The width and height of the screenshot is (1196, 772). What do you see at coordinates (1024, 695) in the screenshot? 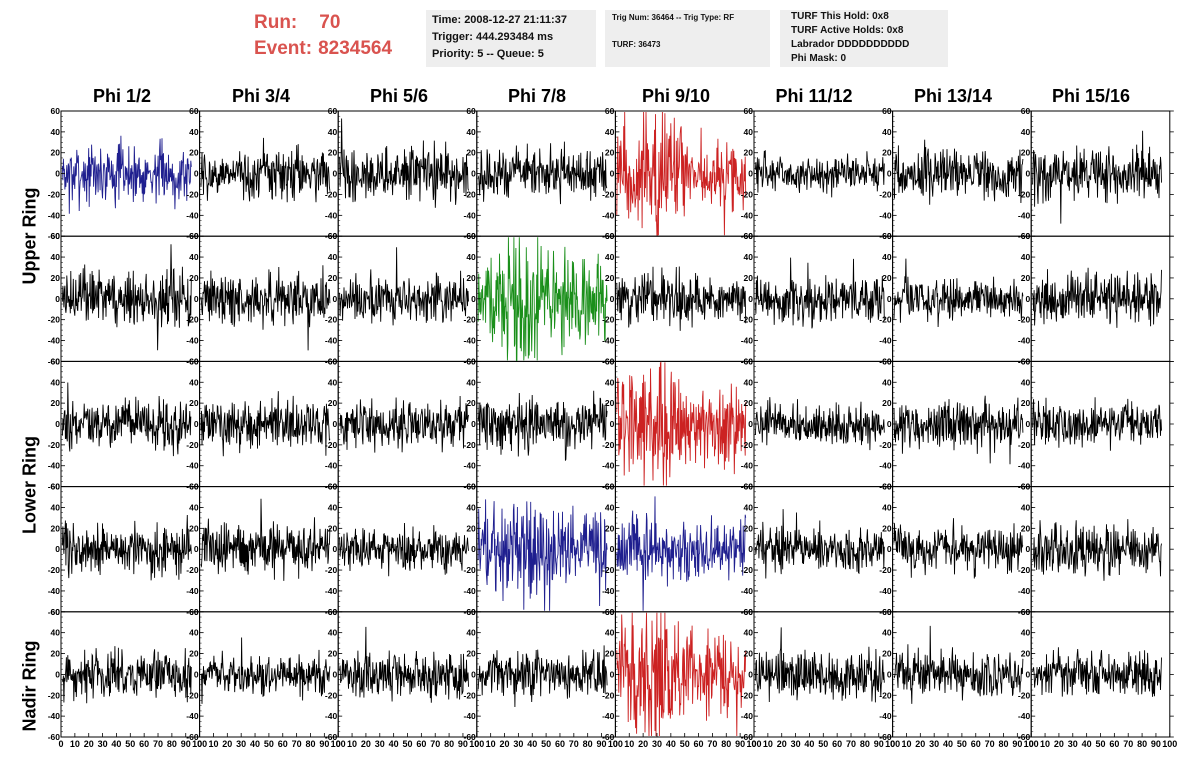
I see `ytick-label-r4-c7--20: -20` at bounding box center [1024, 695].